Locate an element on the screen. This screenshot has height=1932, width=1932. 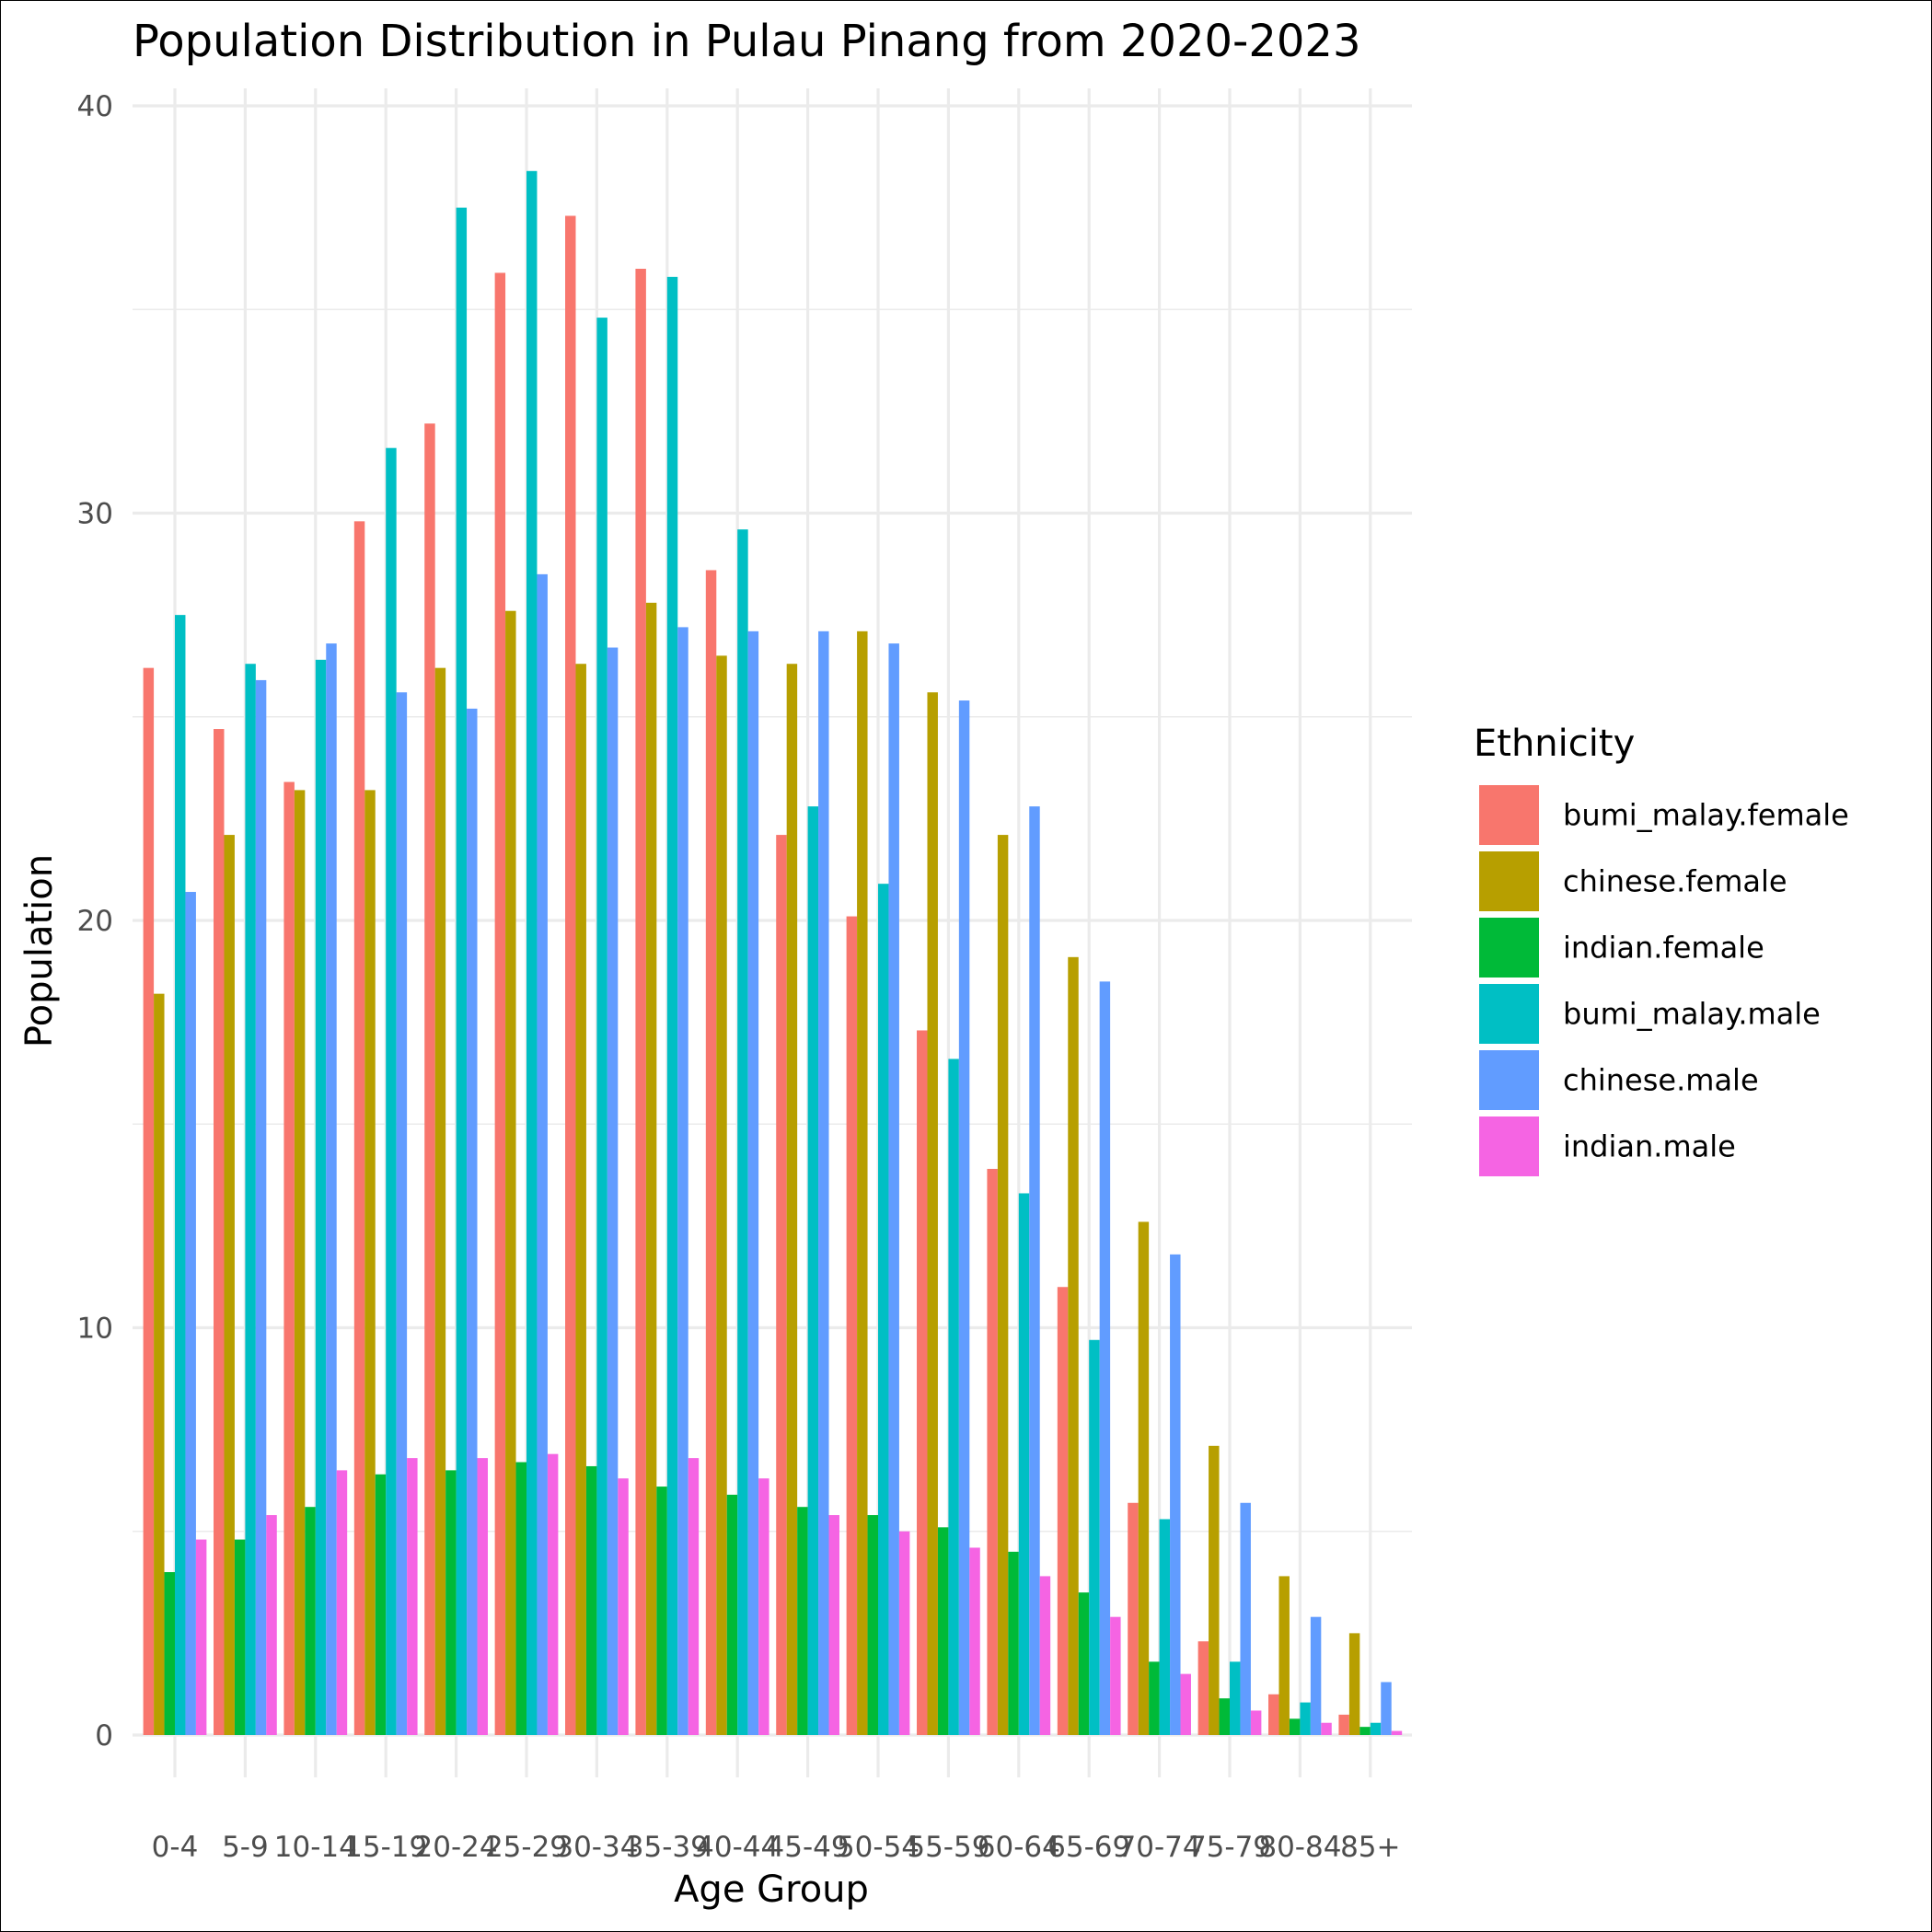
x-tick-label: 60-64 is located at coordinates (1019, 1848).